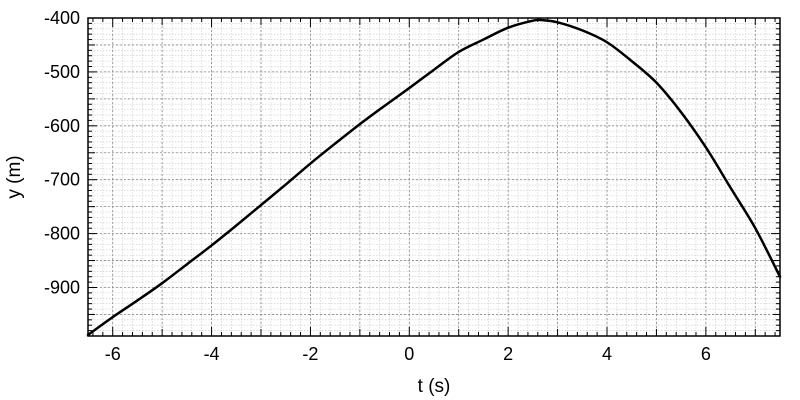 This screenshot has width=800, height=400. I want to click on x-axis-label: t (s), so click(434, 386).